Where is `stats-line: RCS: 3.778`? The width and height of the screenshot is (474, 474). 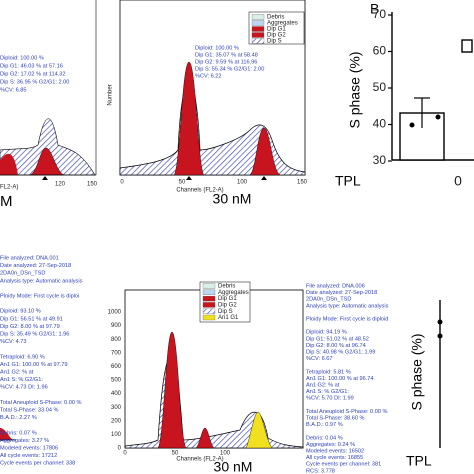
stats-line: RCS: 3.778 is located at coordinates (320, 471).